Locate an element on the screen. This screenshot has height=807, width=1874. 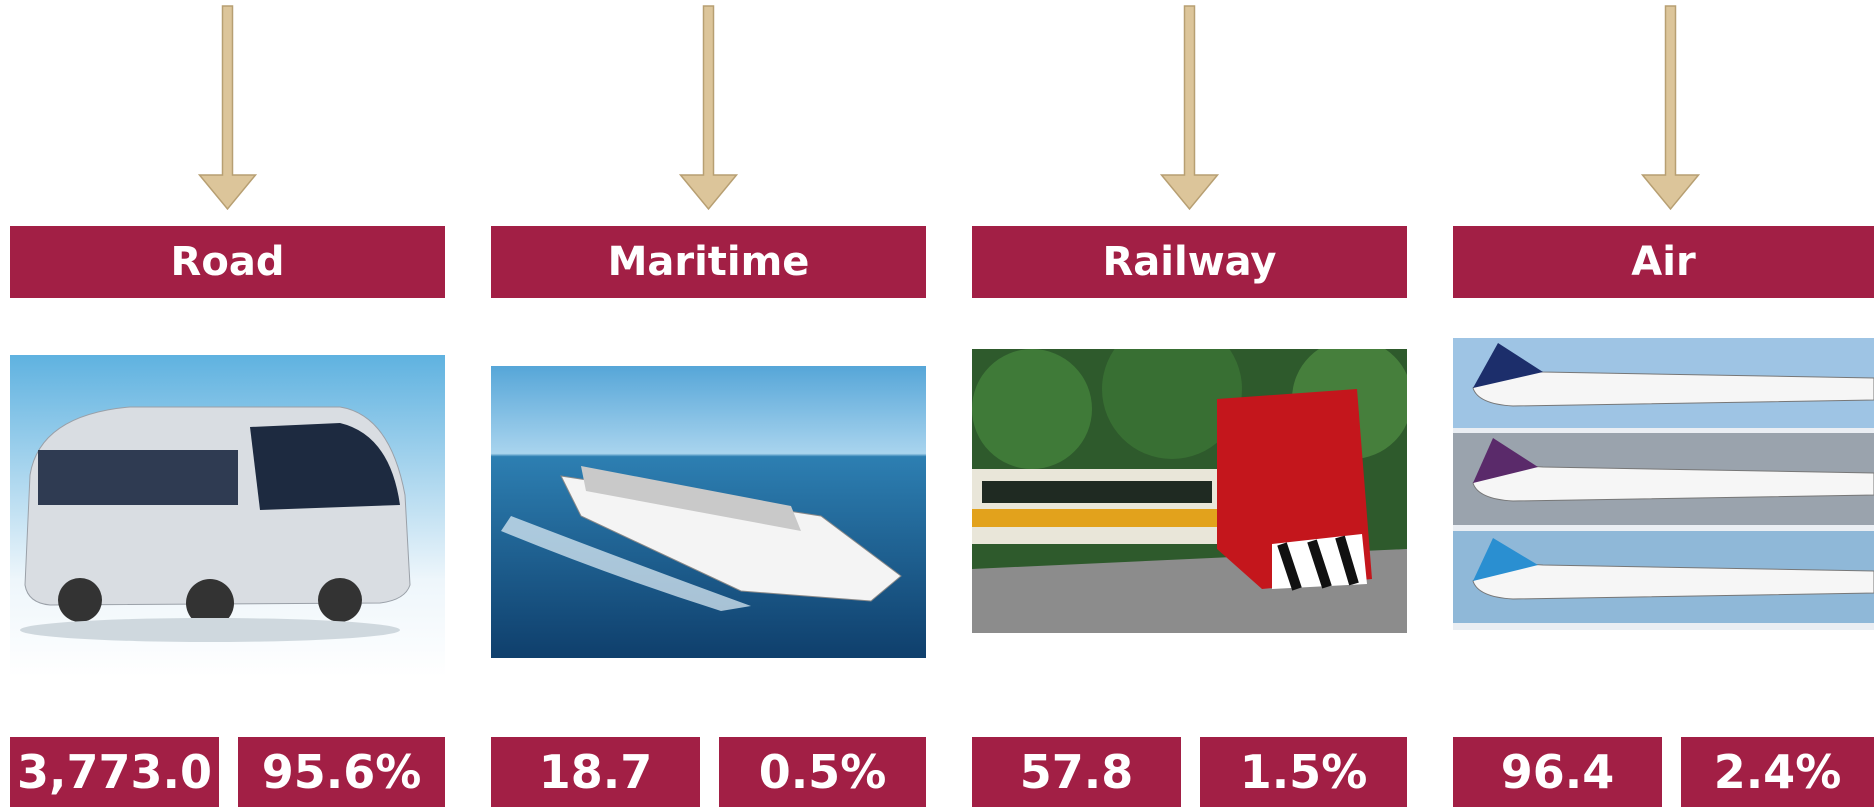
volume-value: 96.4 is located at coordinates (1557, 772).